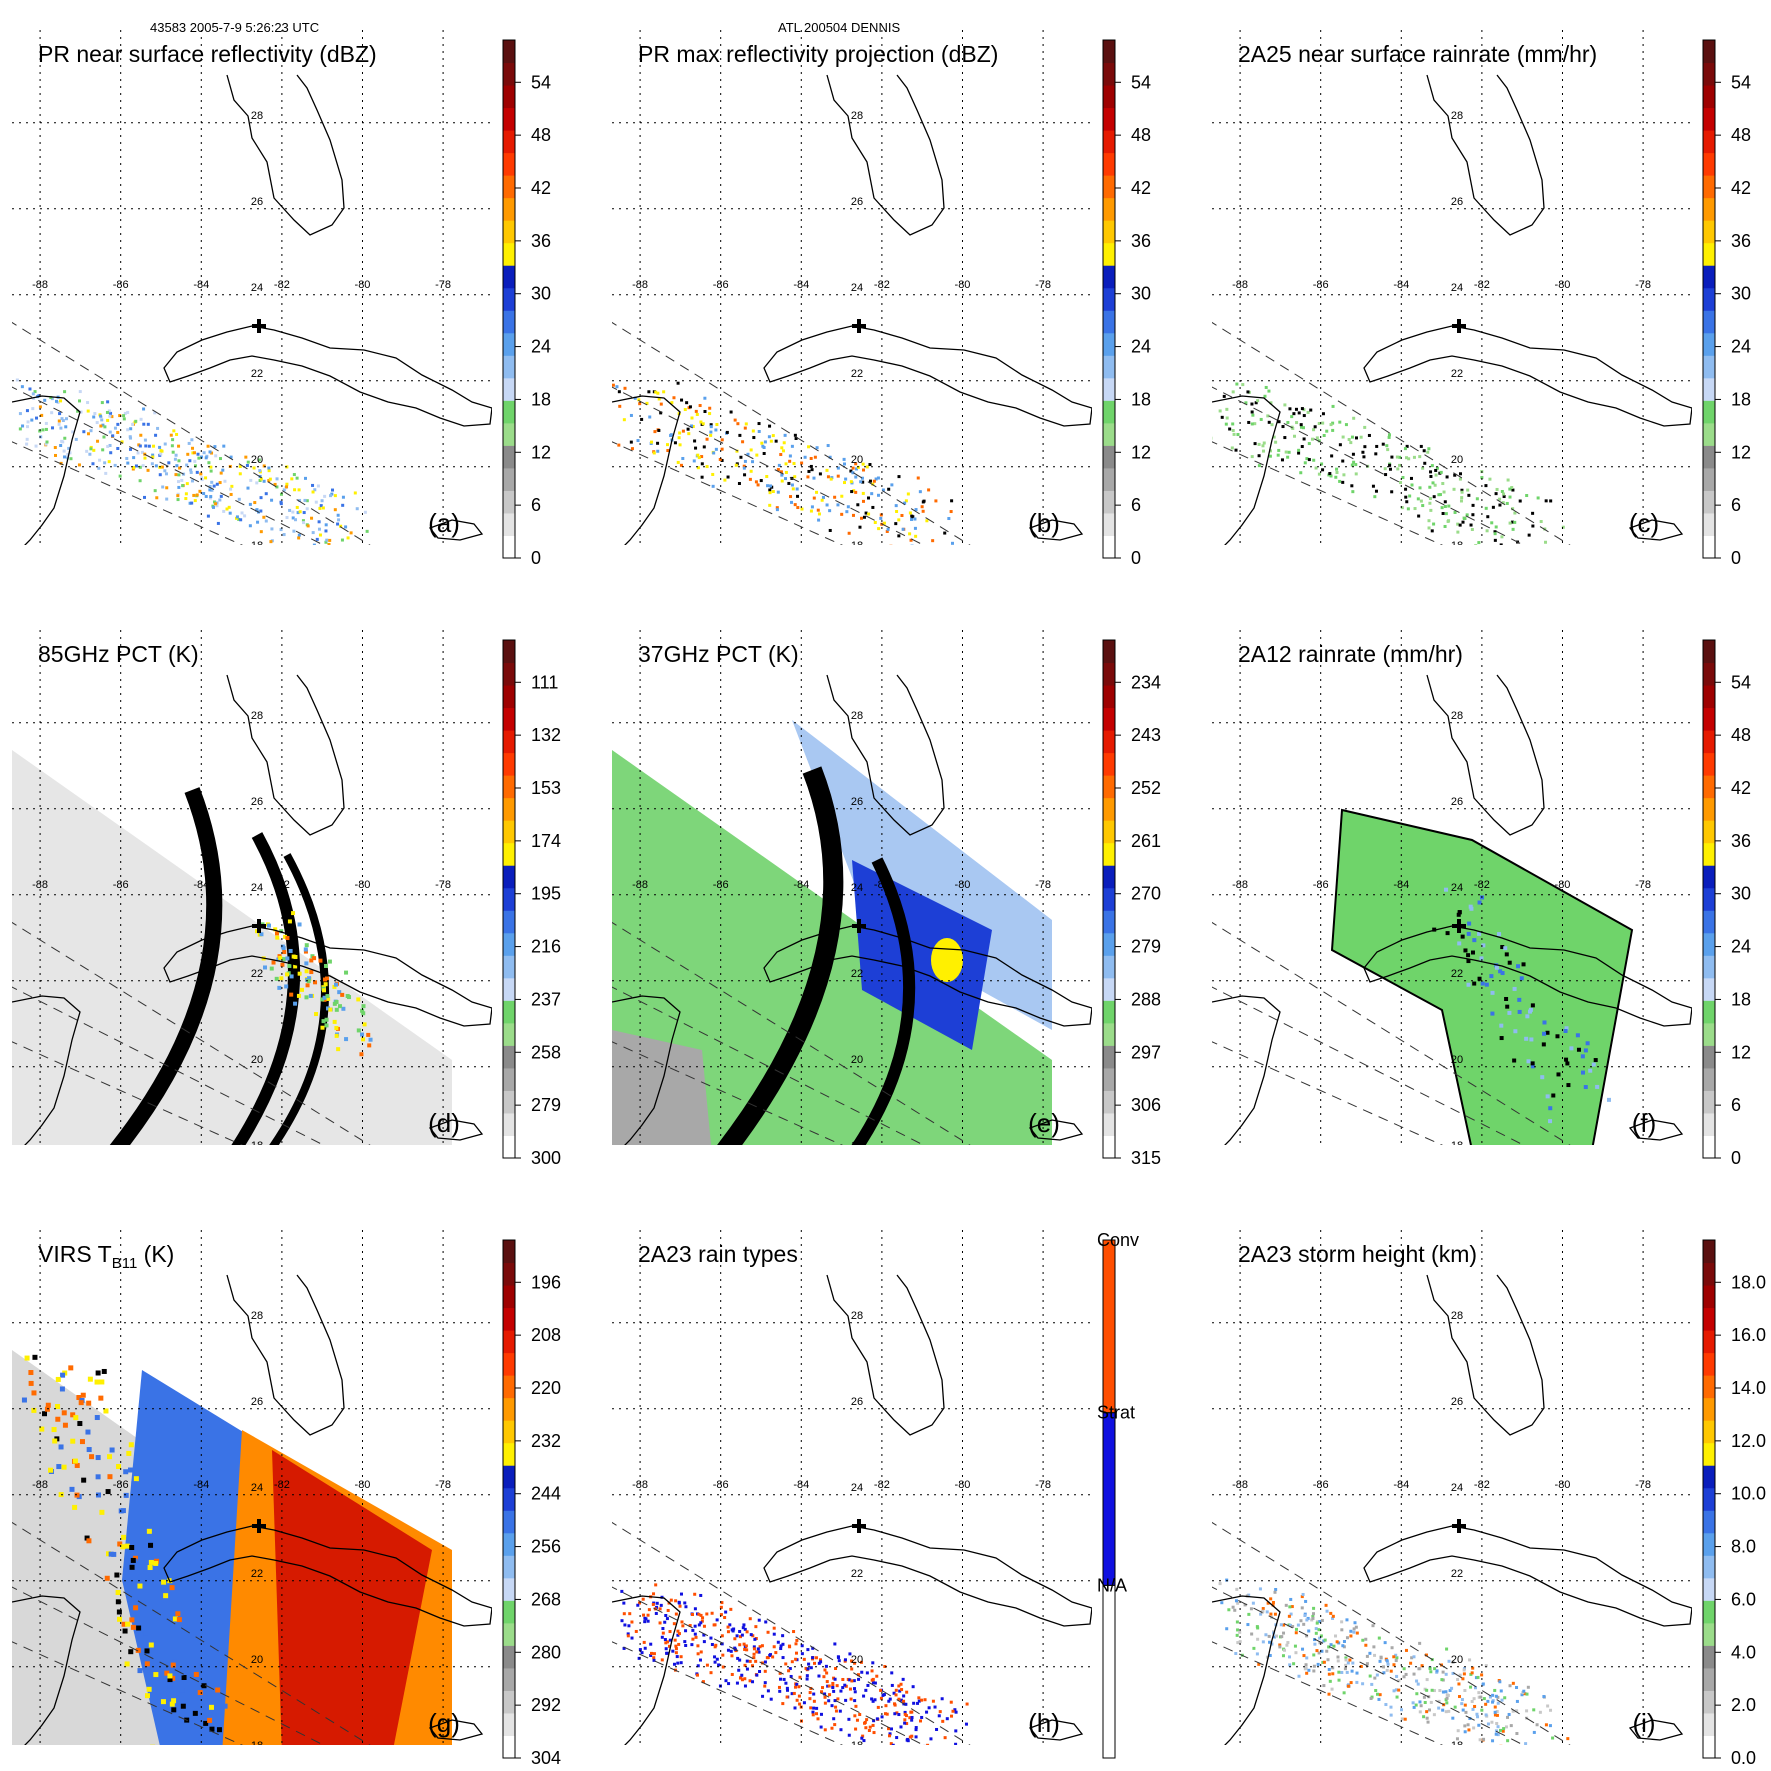 Image resolution: width=1771 pixels, height=1771 pixels. What do you see at coordinates (541, 135) in the screenshot?
I see `colorbar-tick-label: 48` at bounding box center [541, 135].